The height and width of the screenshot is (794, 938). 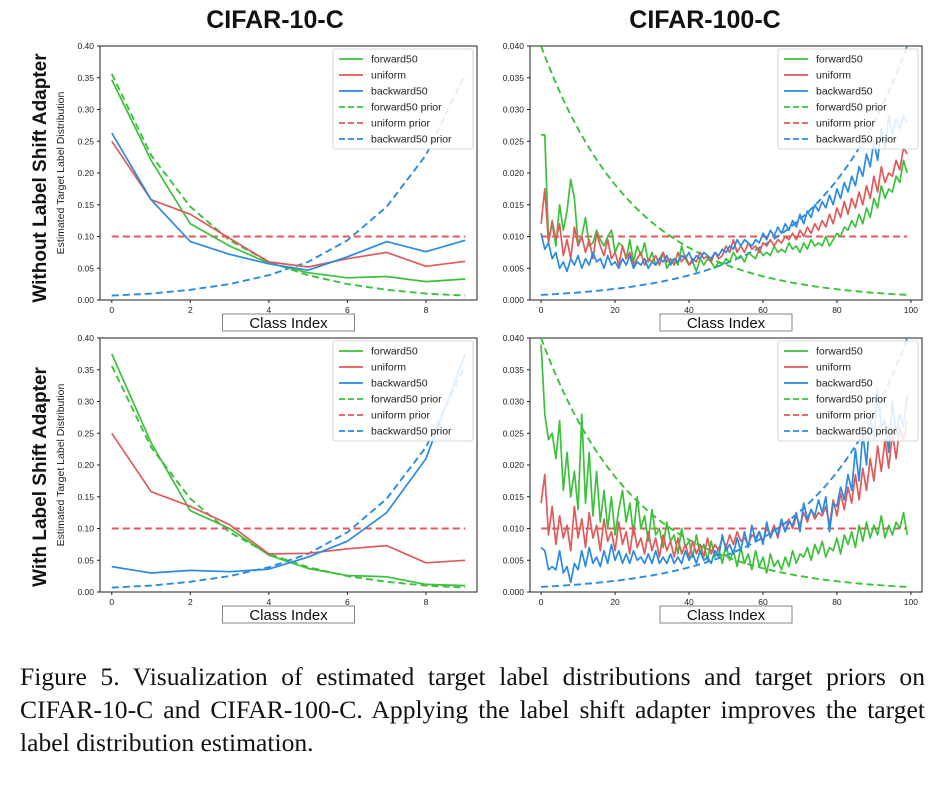 I want to click on y-tick-label: 0.015, so click(x=514, y=205).